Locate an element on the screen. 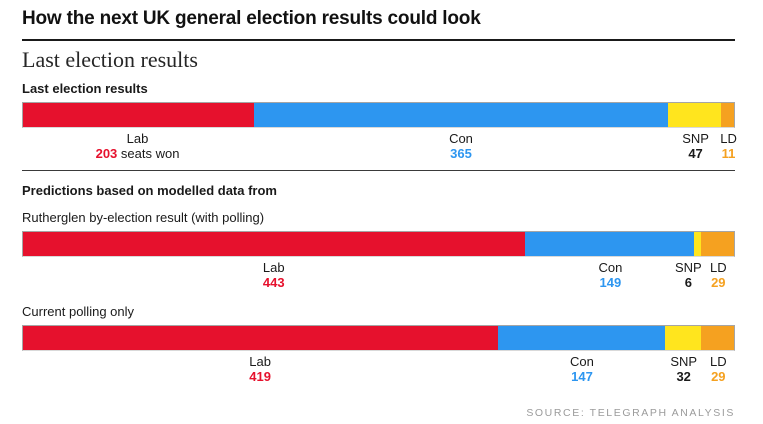 The height and width of the screenshot is (424, 763). source-credit: SOURCE: TELEGRAPH ANALYSIS is located at coordinates (630, 413).